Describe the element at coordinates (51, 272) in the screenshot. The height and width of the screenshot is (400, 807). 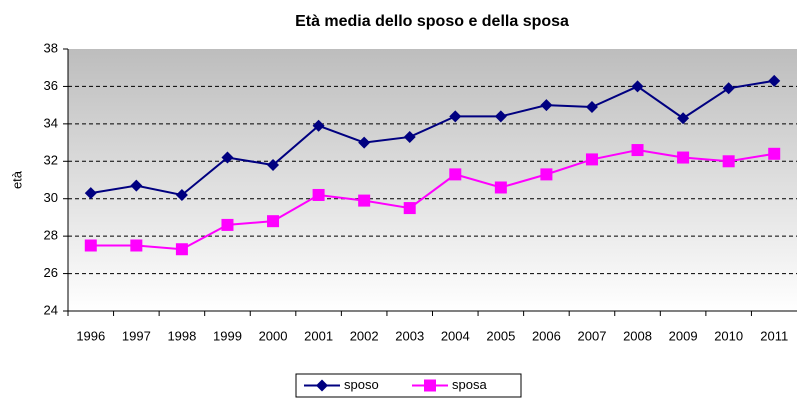
I see `y-tick-label: 26` at that location.